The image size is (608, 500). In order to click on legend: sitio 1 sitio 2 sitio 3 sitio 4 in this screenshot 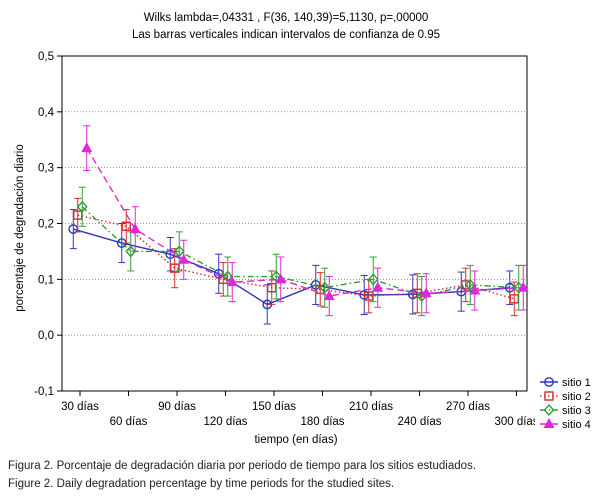, I will do `click(571, 414)`.